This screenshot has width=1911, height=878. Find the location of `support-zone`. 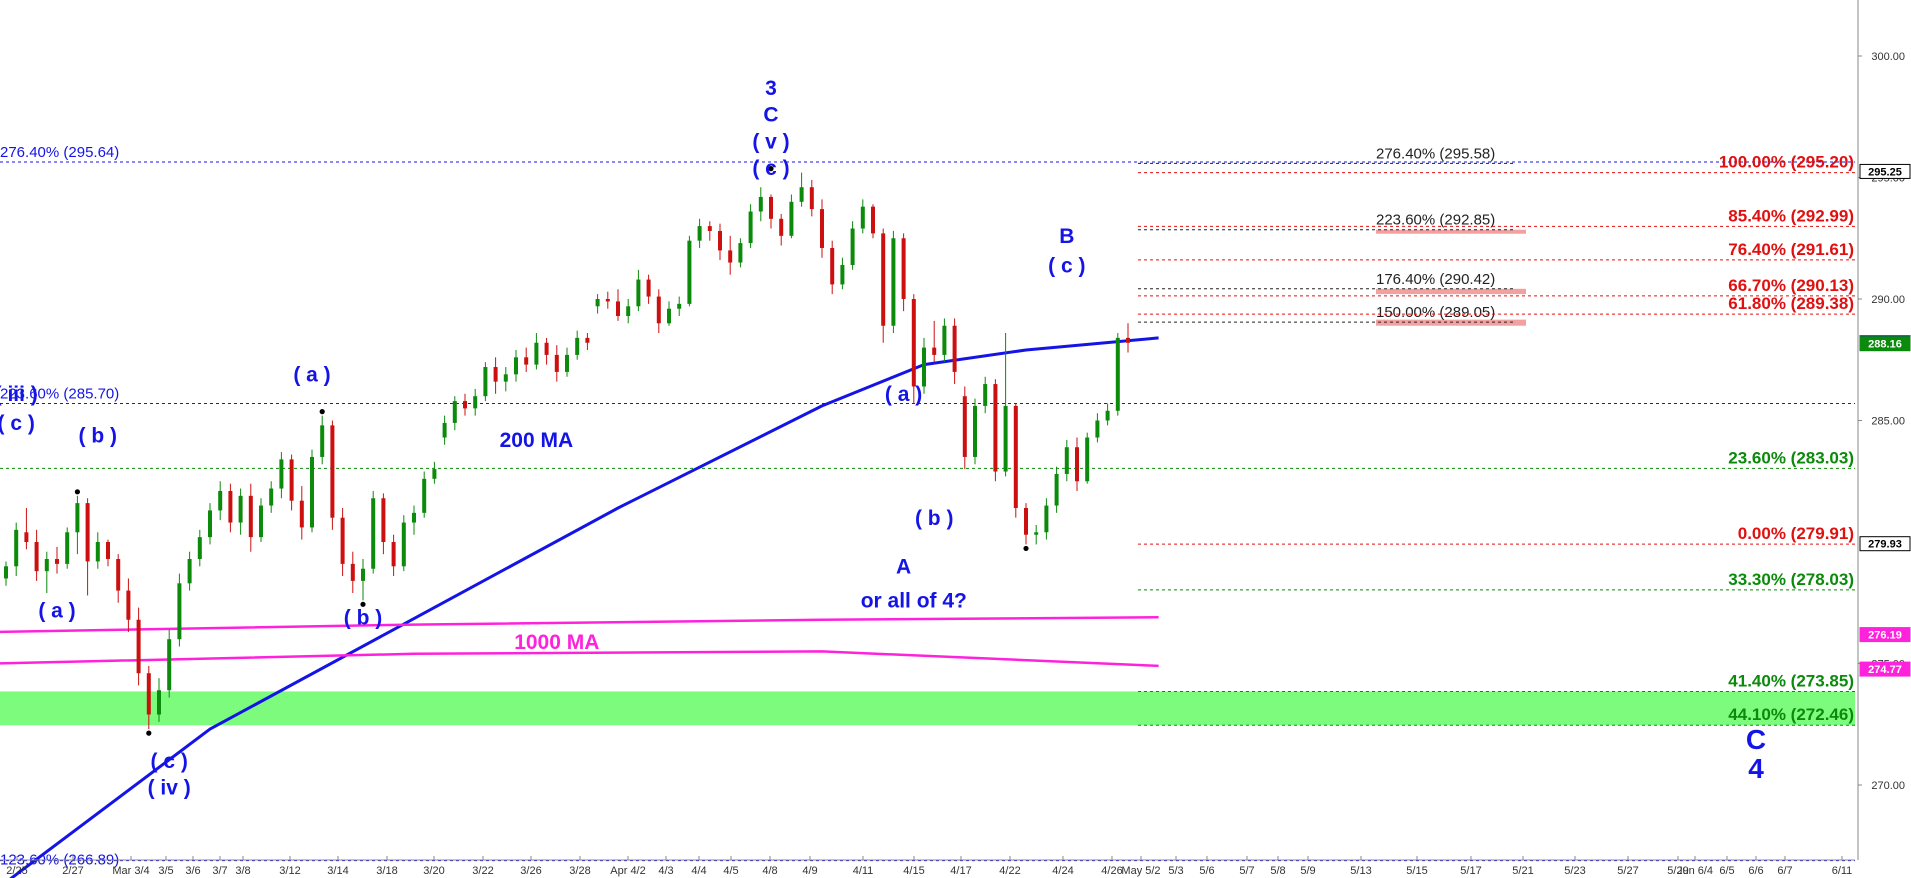

support-zone is located at coordinates (927, 708).